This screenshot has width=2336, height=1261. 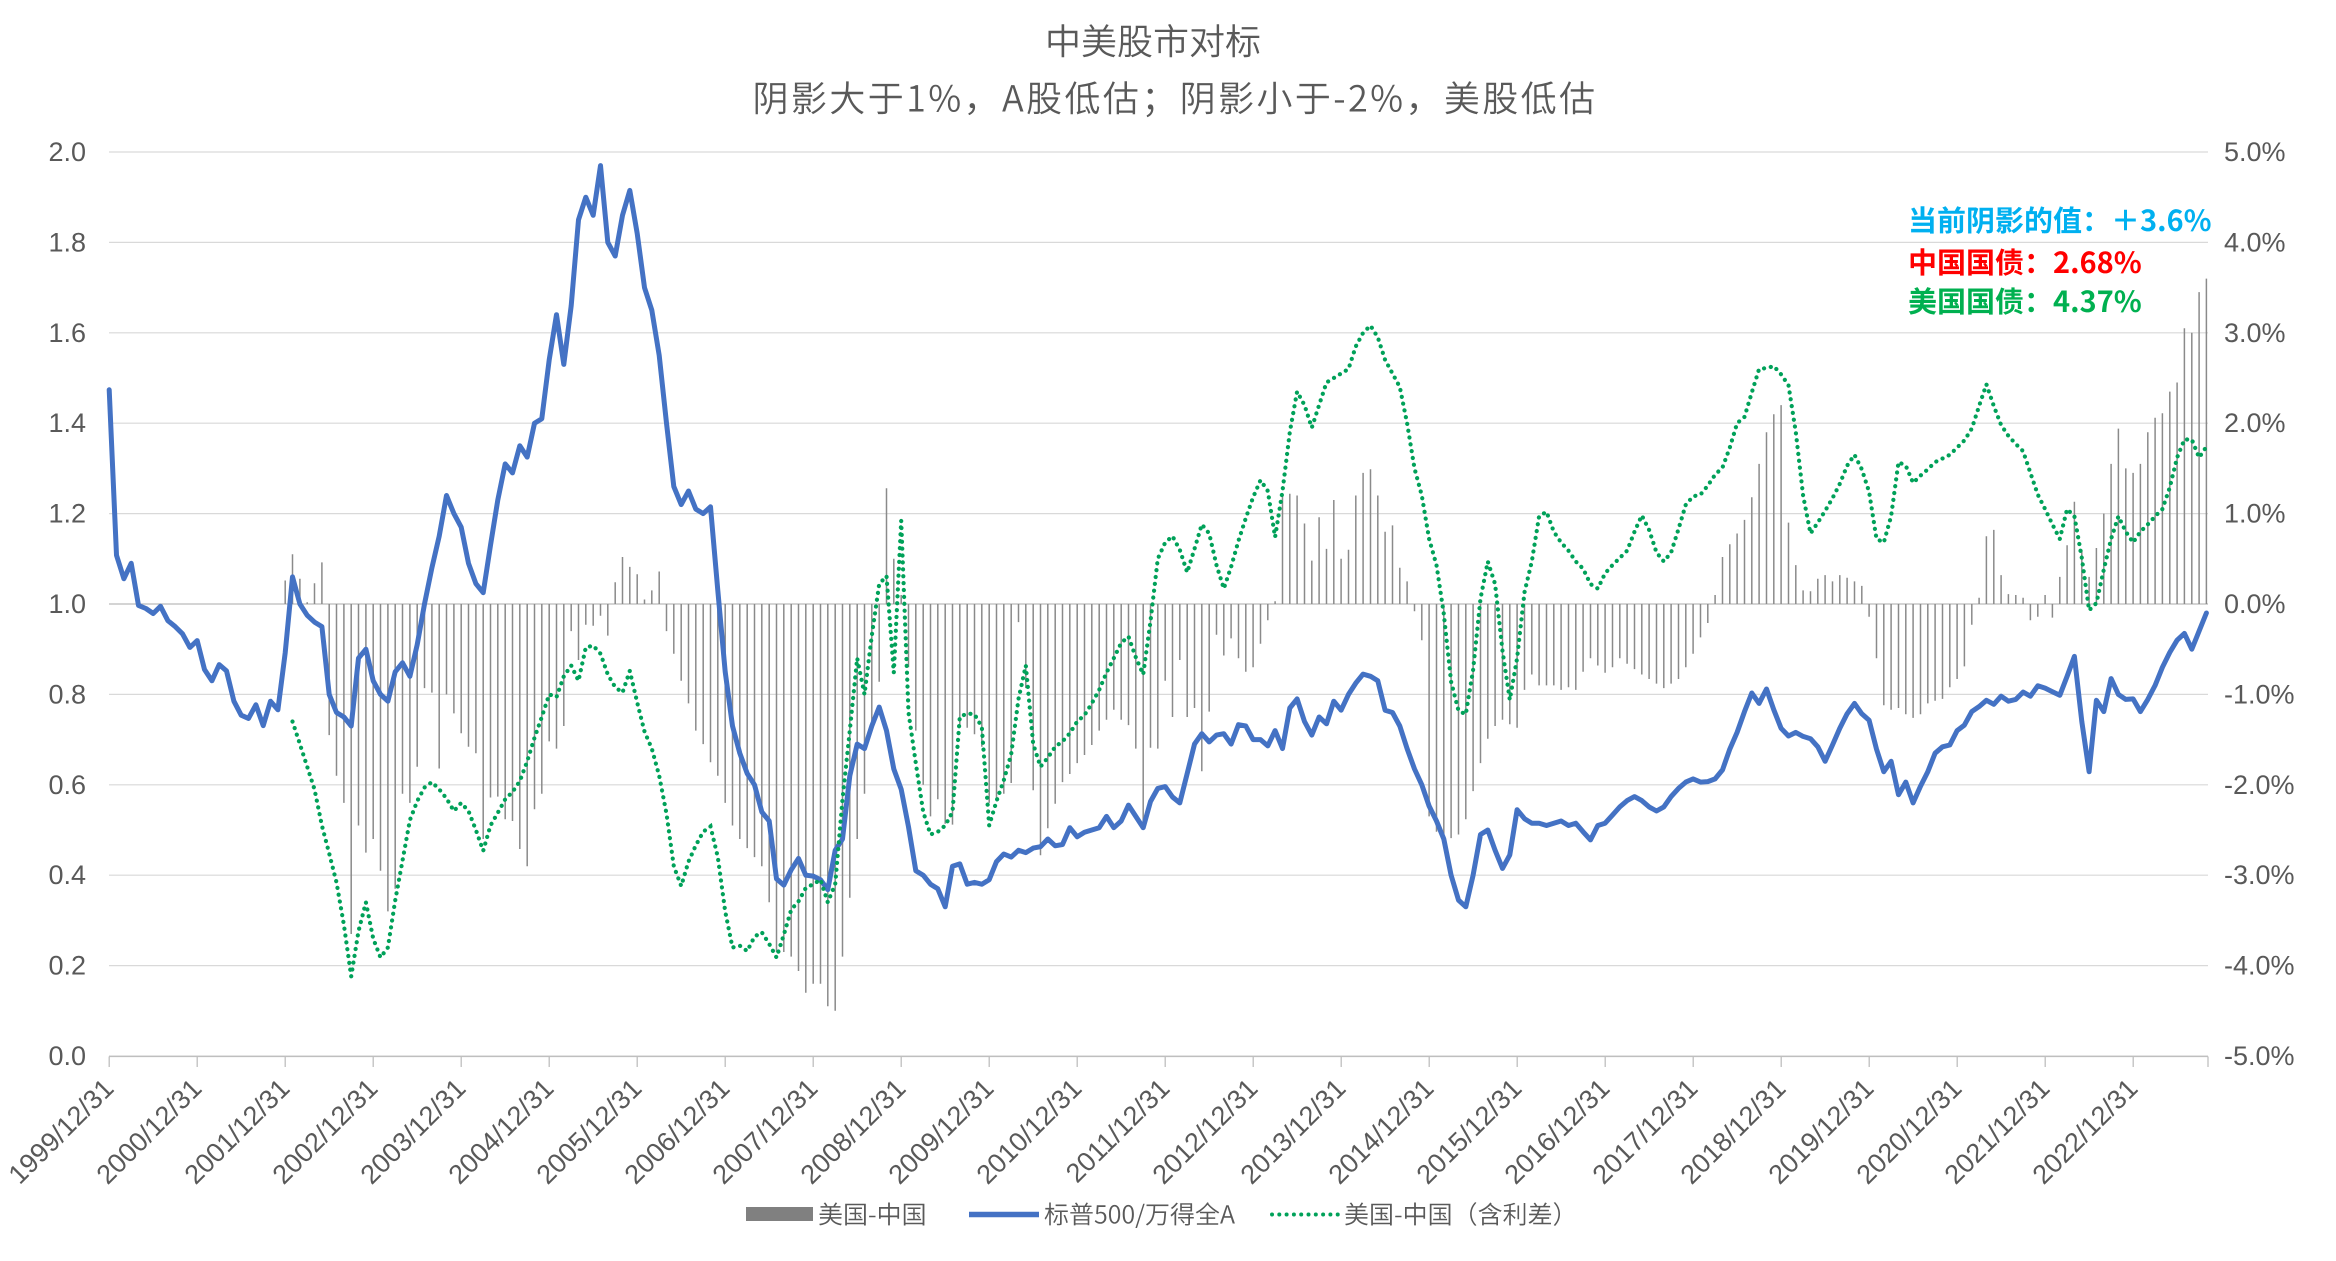 What do you see at coordinates (2255, 604) in the screenshot?
I see `svg-text: 0.0%` at bounding box center [2255, 604].